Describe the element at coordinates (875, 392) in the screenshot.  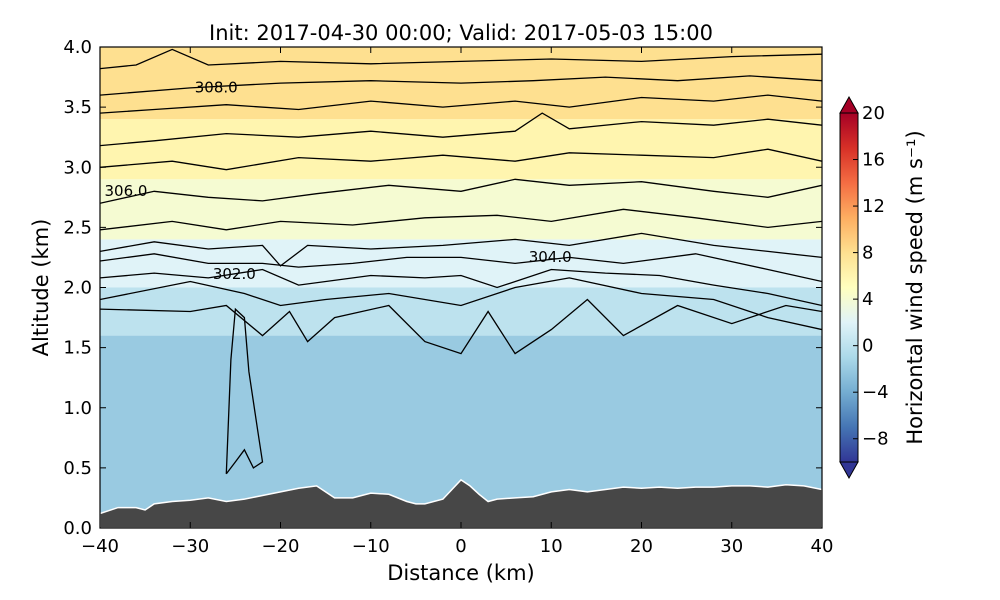
I see `colorbar-tick-label: −4` at that location.